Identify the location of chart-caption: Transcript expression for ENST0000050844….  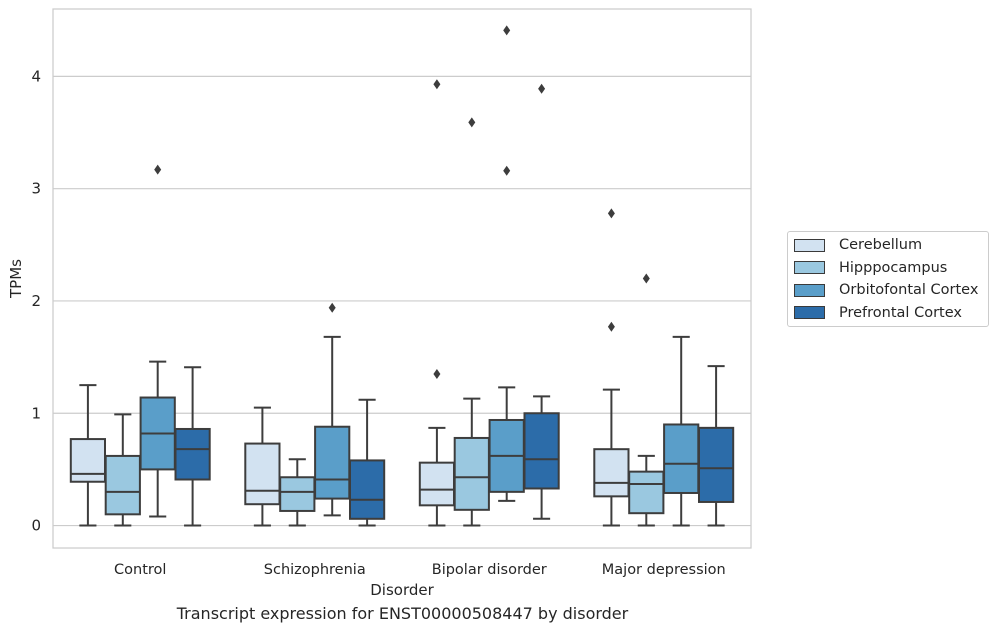
(402, 613).